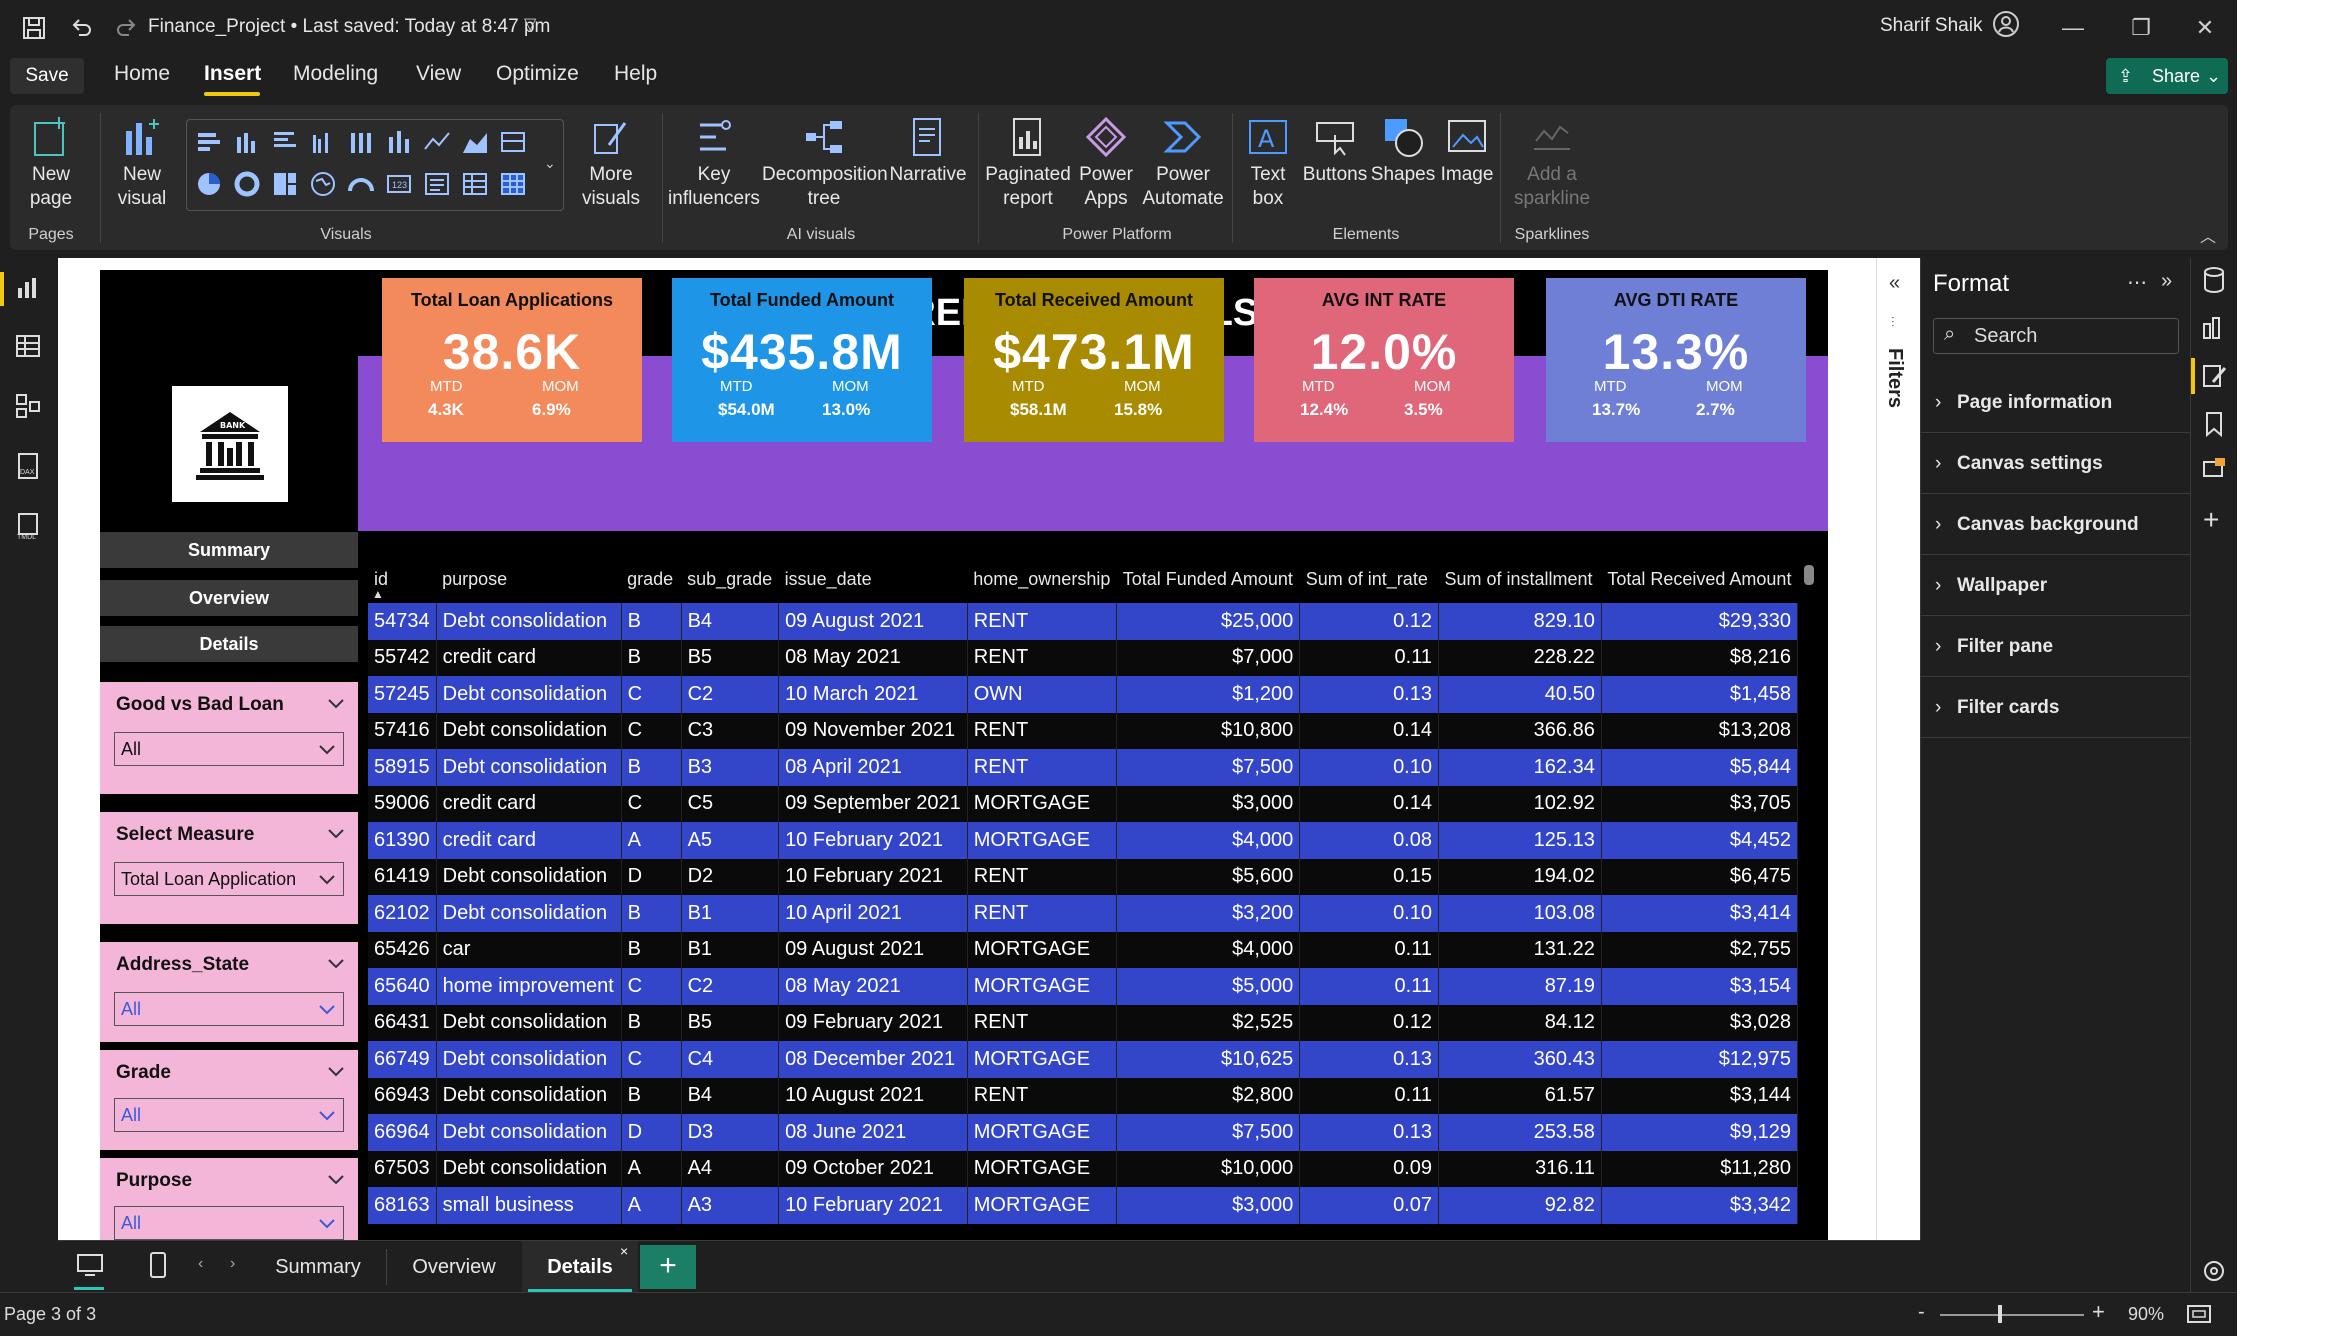  What do you see at coordinates (142, 163) in the screenshot?
I see `new-visual-button: New visual` at bounding box center [142, 163].